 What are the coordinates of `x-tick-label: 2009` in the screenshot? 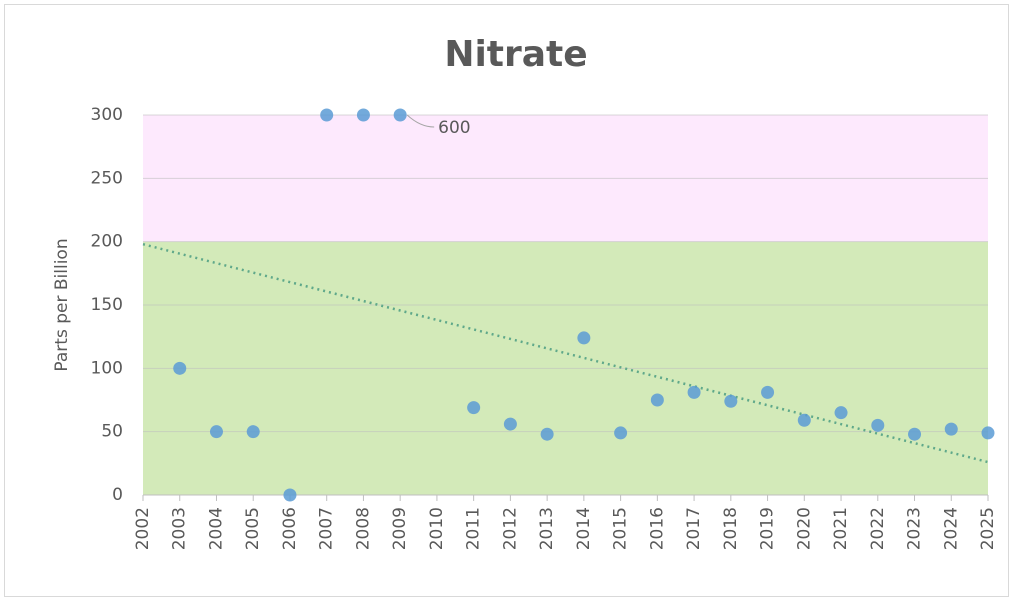 It's located at (400, 528).